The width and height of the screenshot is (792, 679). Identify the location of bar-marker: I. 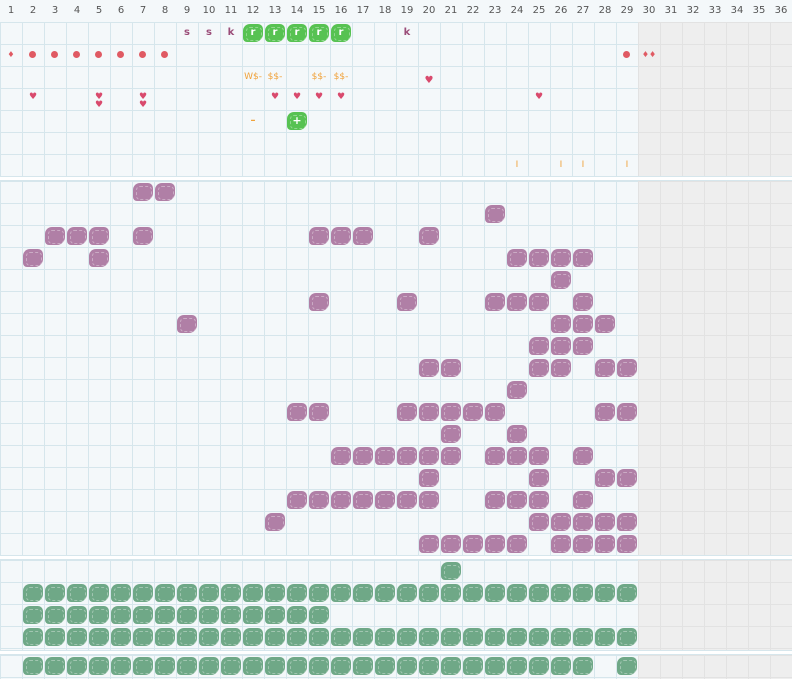
(517, 165).